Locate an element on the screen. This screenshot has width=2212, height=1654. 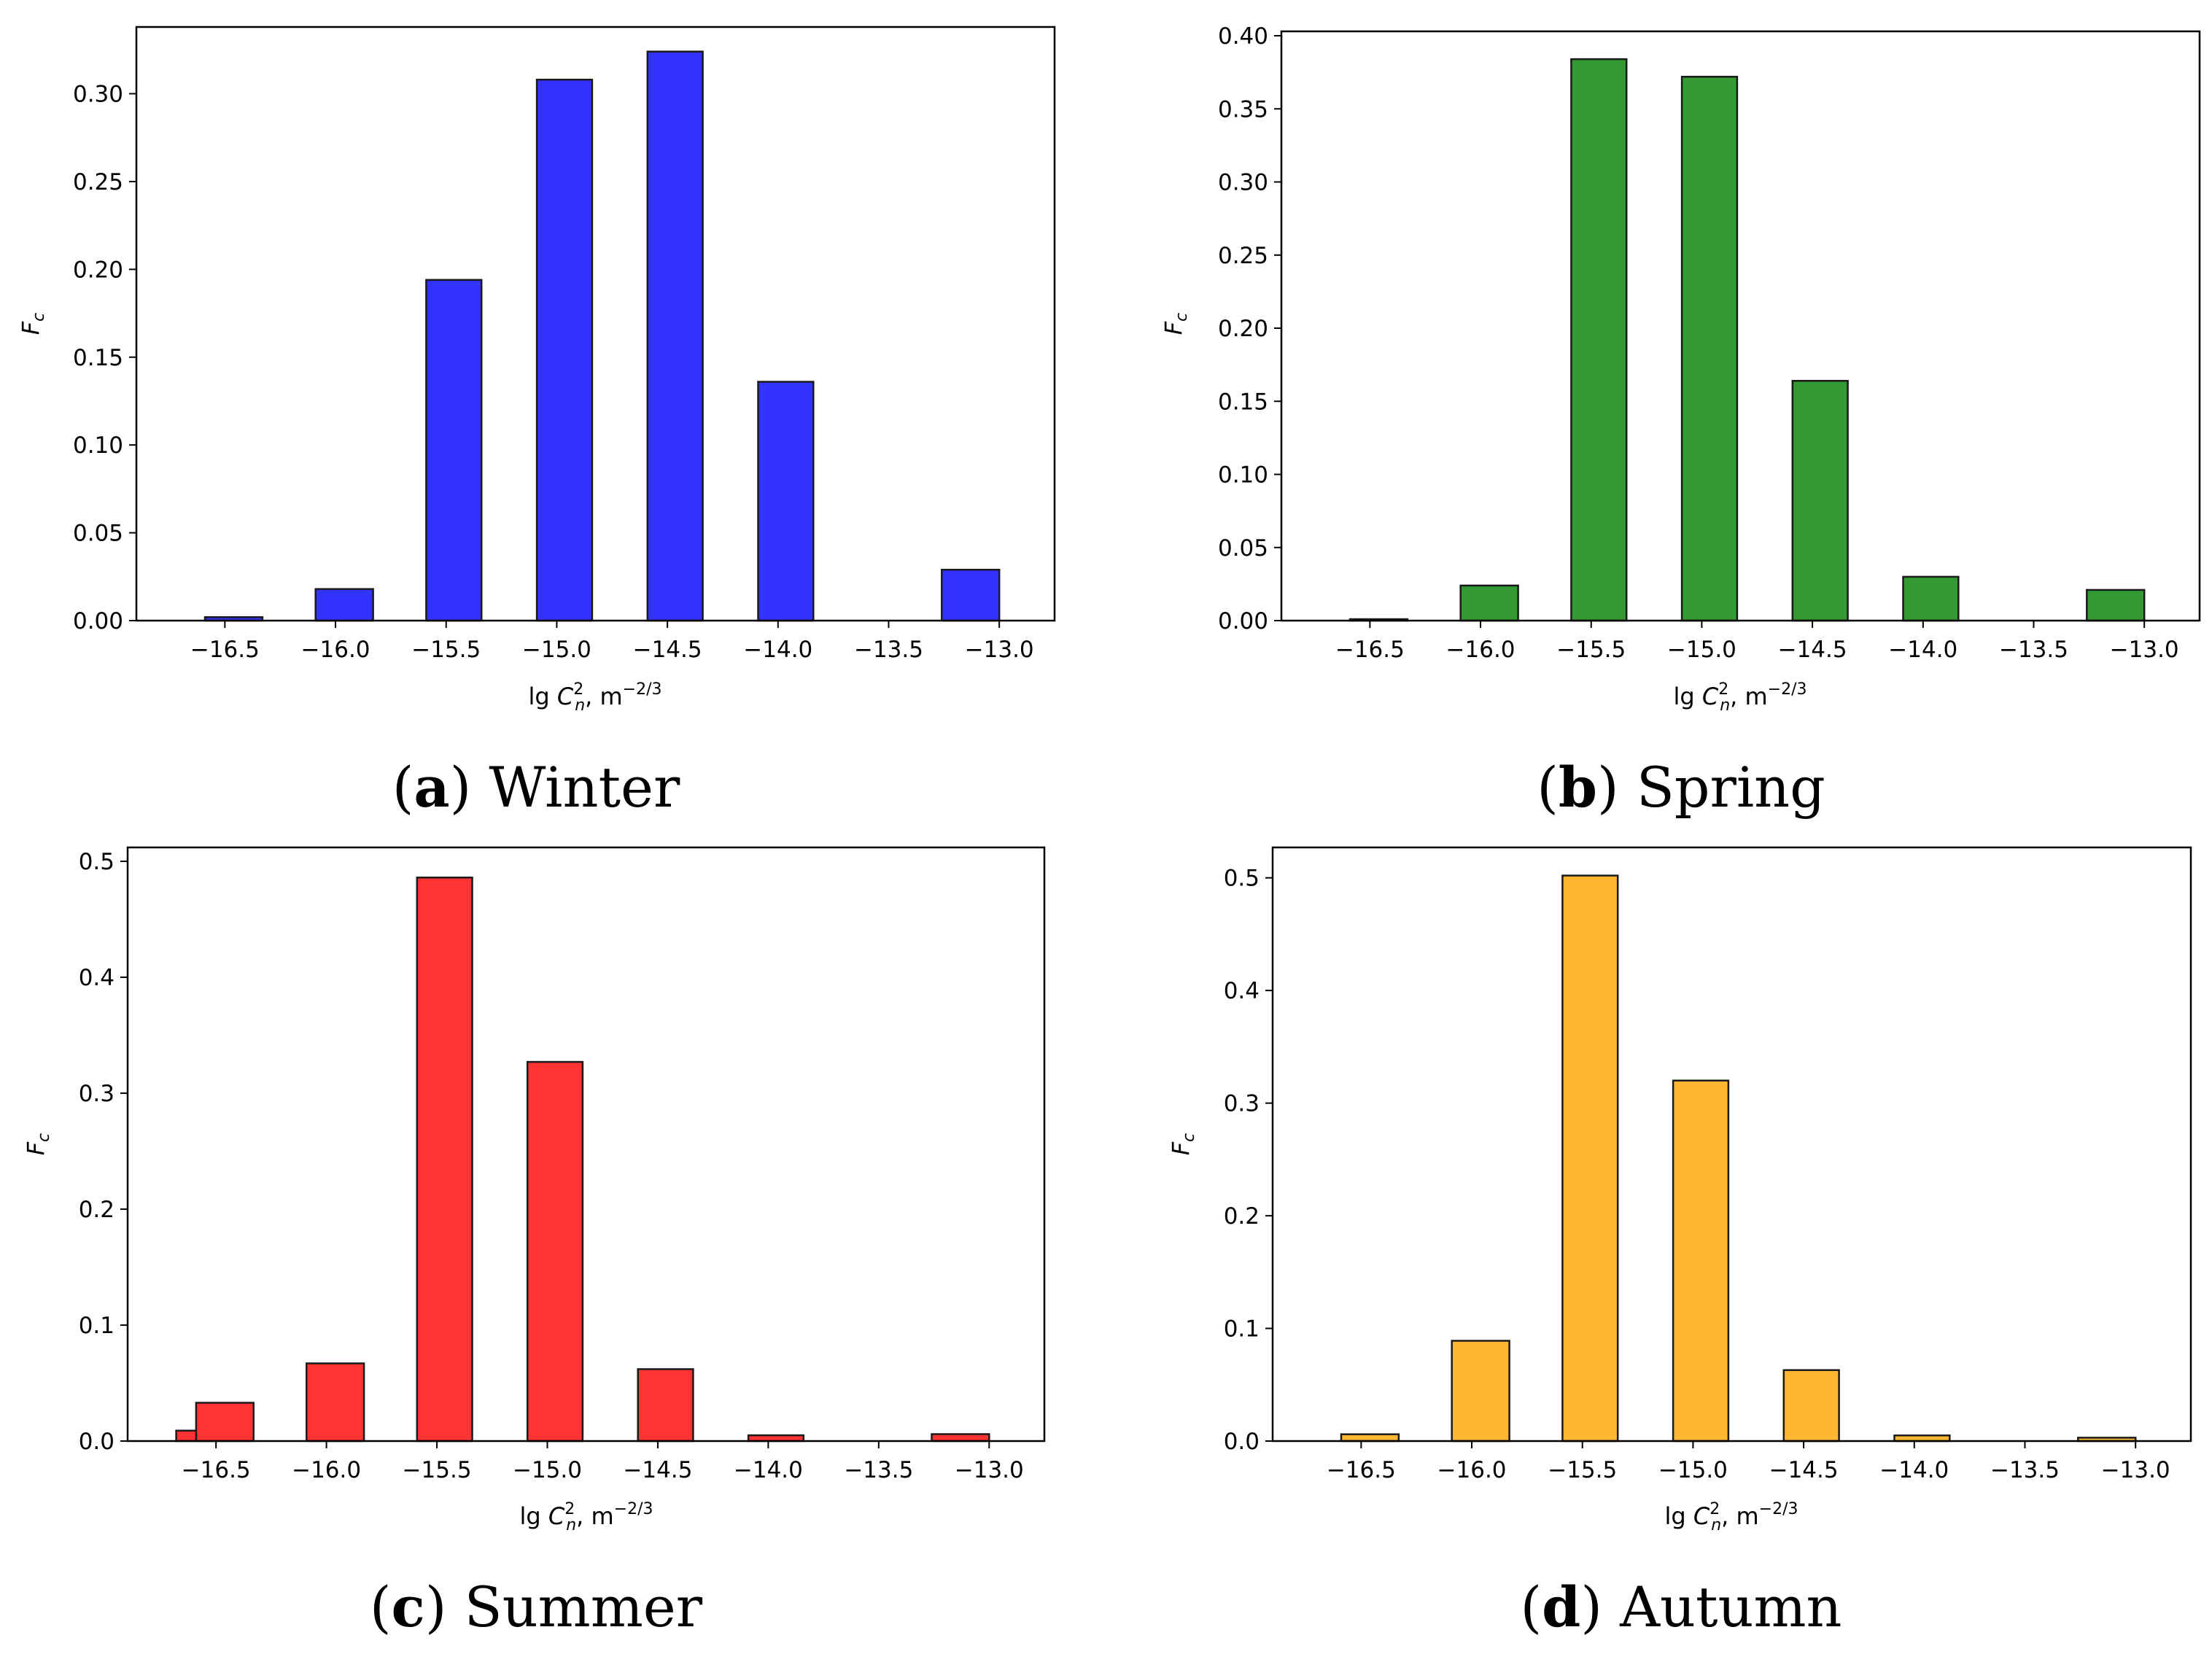
panel-d-y-tick-label-5: 0.5 is located at coordinates (1242, 879).